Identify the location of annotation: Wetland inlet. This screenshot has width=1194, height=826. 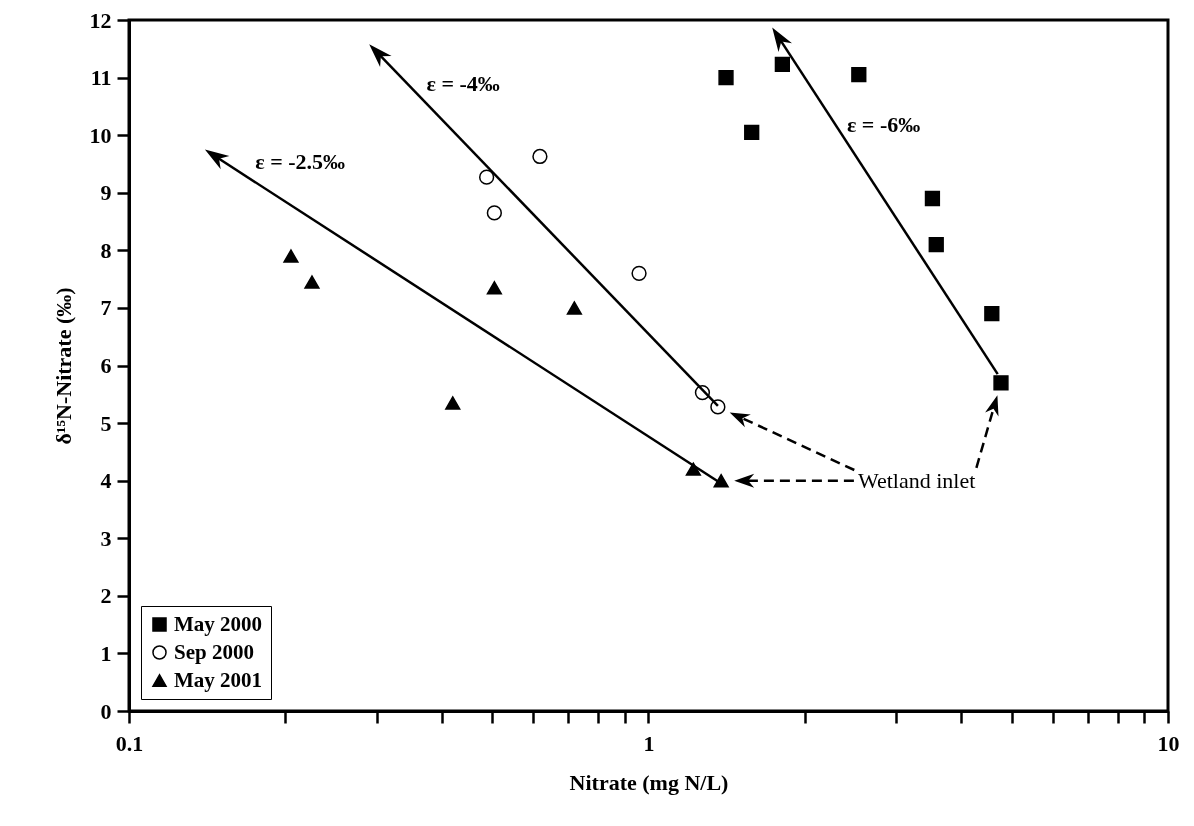
(916, 480).